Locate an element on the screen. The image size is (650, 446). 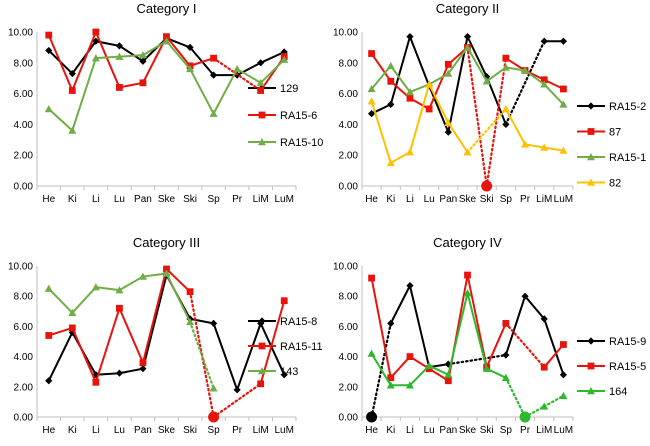
series-RA15-10: RA15-10 is located at coordinates (183, 93).